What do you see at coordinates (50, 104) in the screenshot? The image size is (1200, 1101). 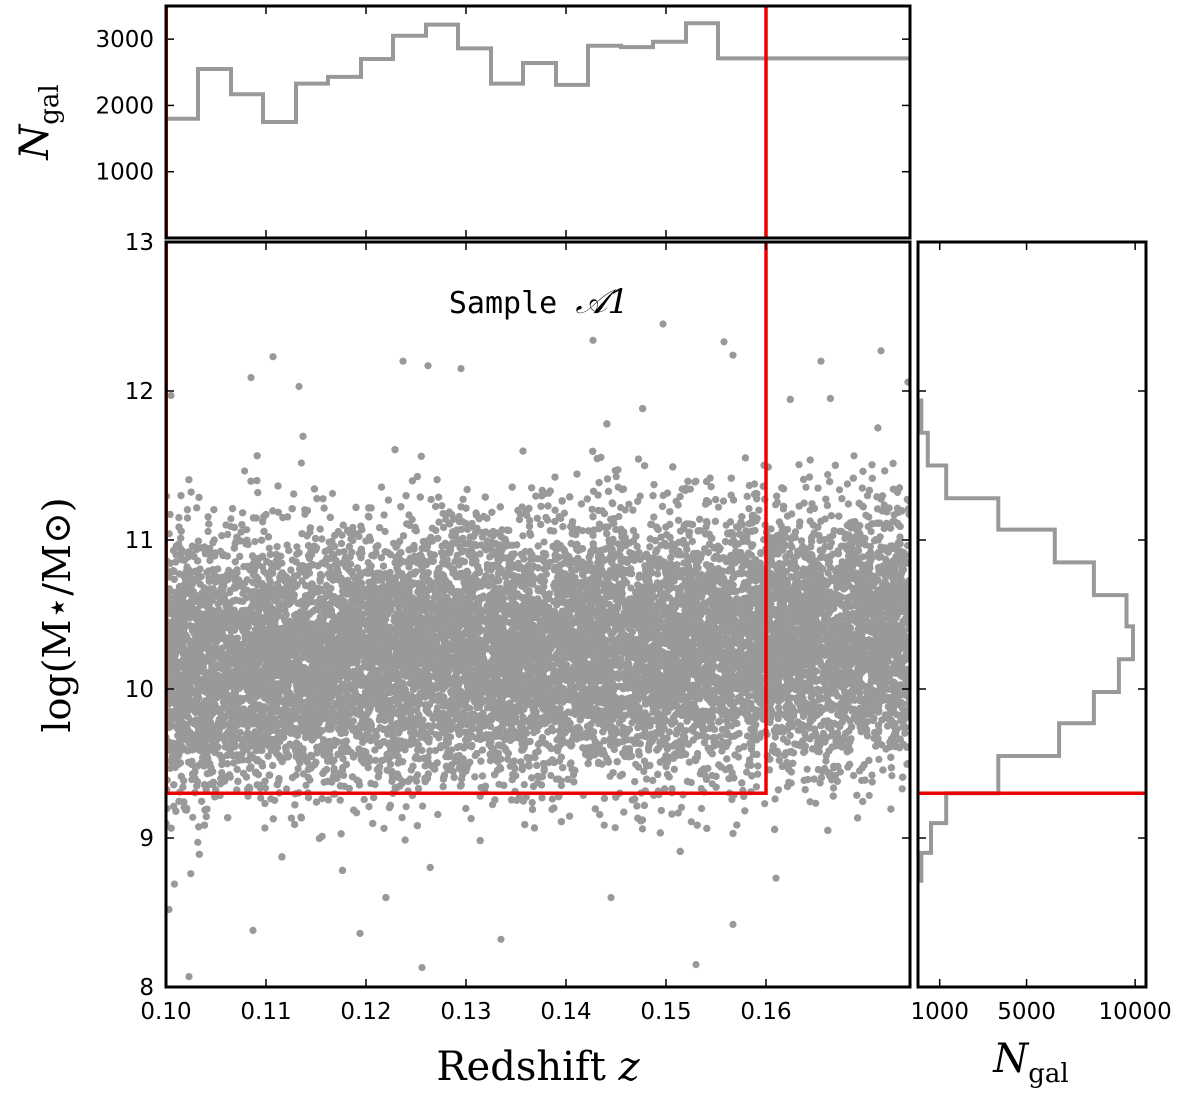 I see `top-histogram-y-axis-subscript: gal` at bounding box center [50, 104].